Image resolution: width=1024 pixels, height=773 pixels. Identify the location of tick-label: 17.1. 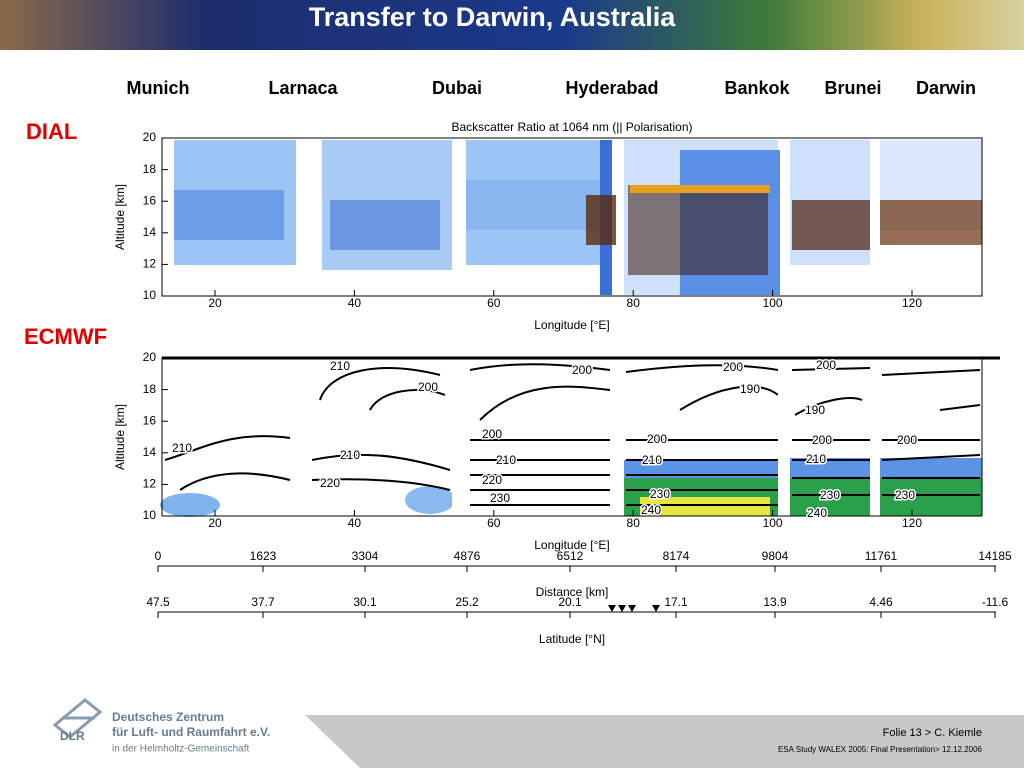
(676, 602).